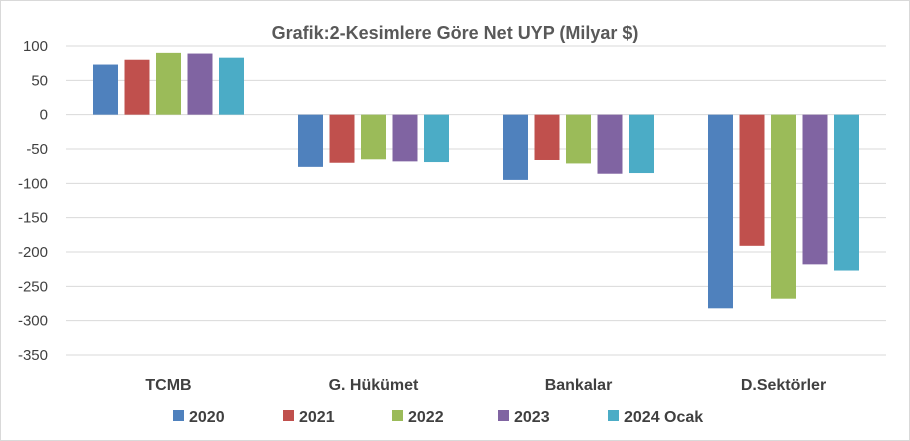 This screenshot has width=910, height=441. What do you see at coordinates (33, 286) in the screenshot?
I see `y-tick-label: -250` at bounding box center [33, 286].